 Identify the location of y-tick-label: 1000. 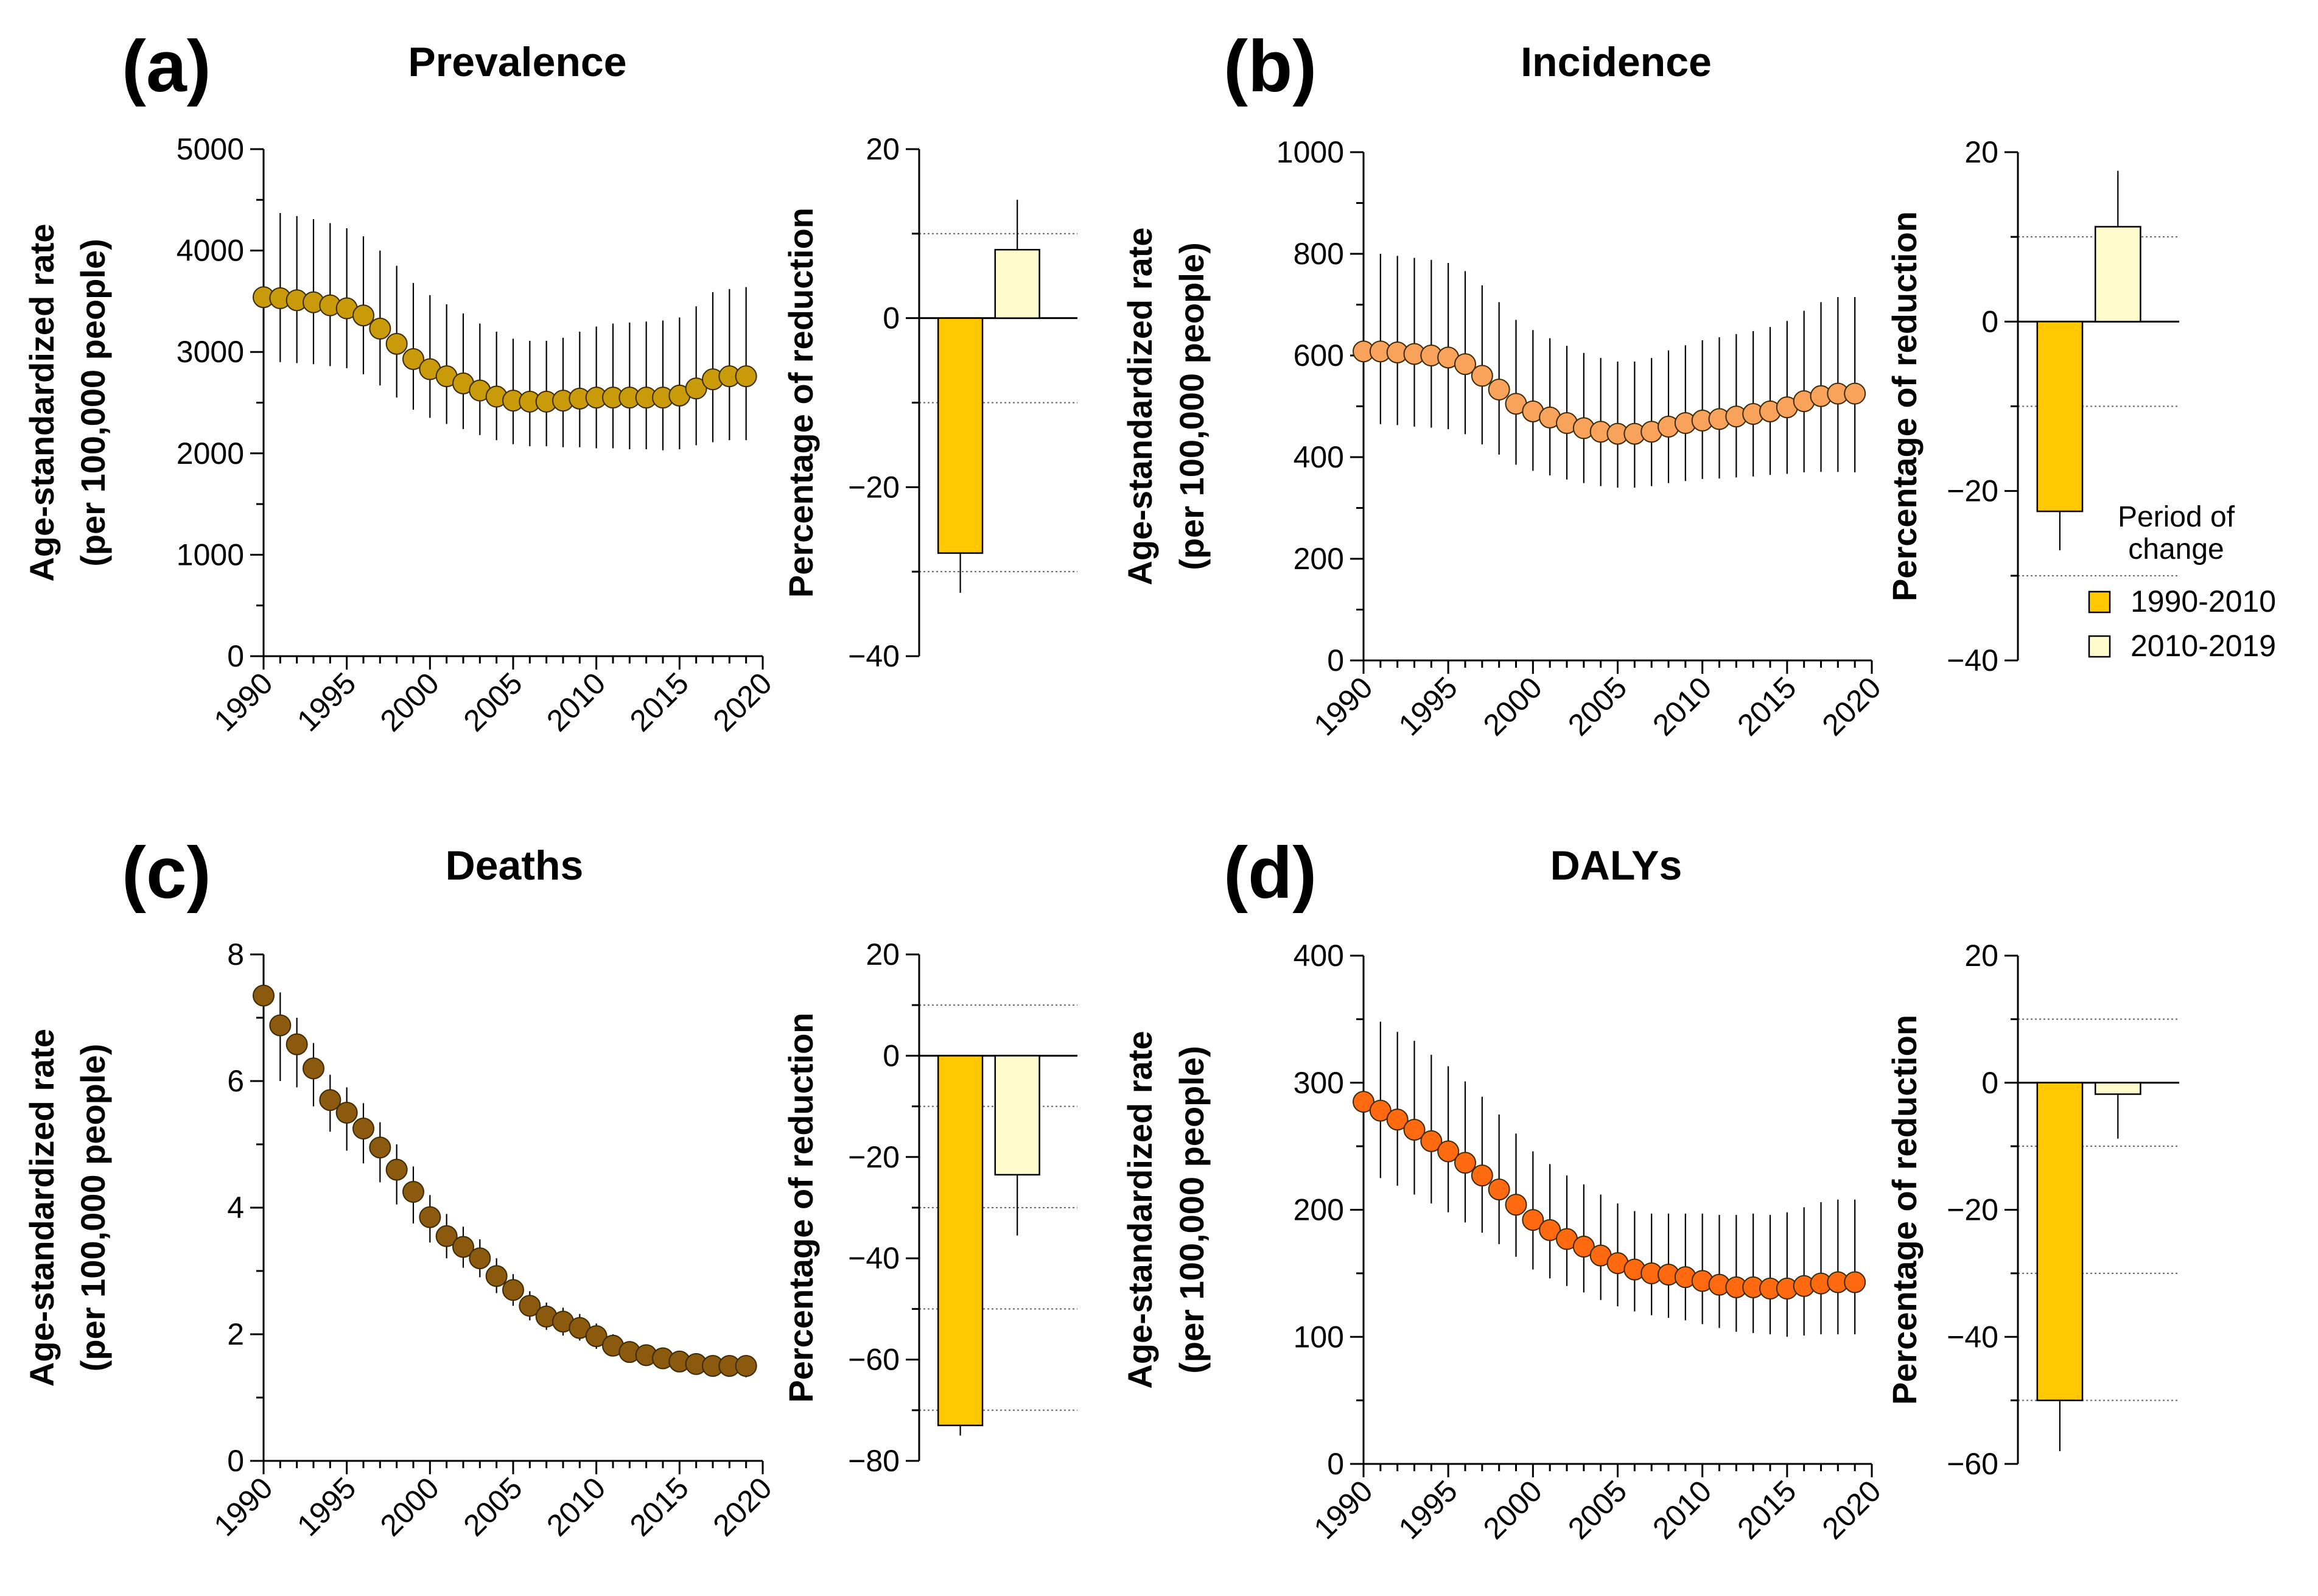
(210, 554).